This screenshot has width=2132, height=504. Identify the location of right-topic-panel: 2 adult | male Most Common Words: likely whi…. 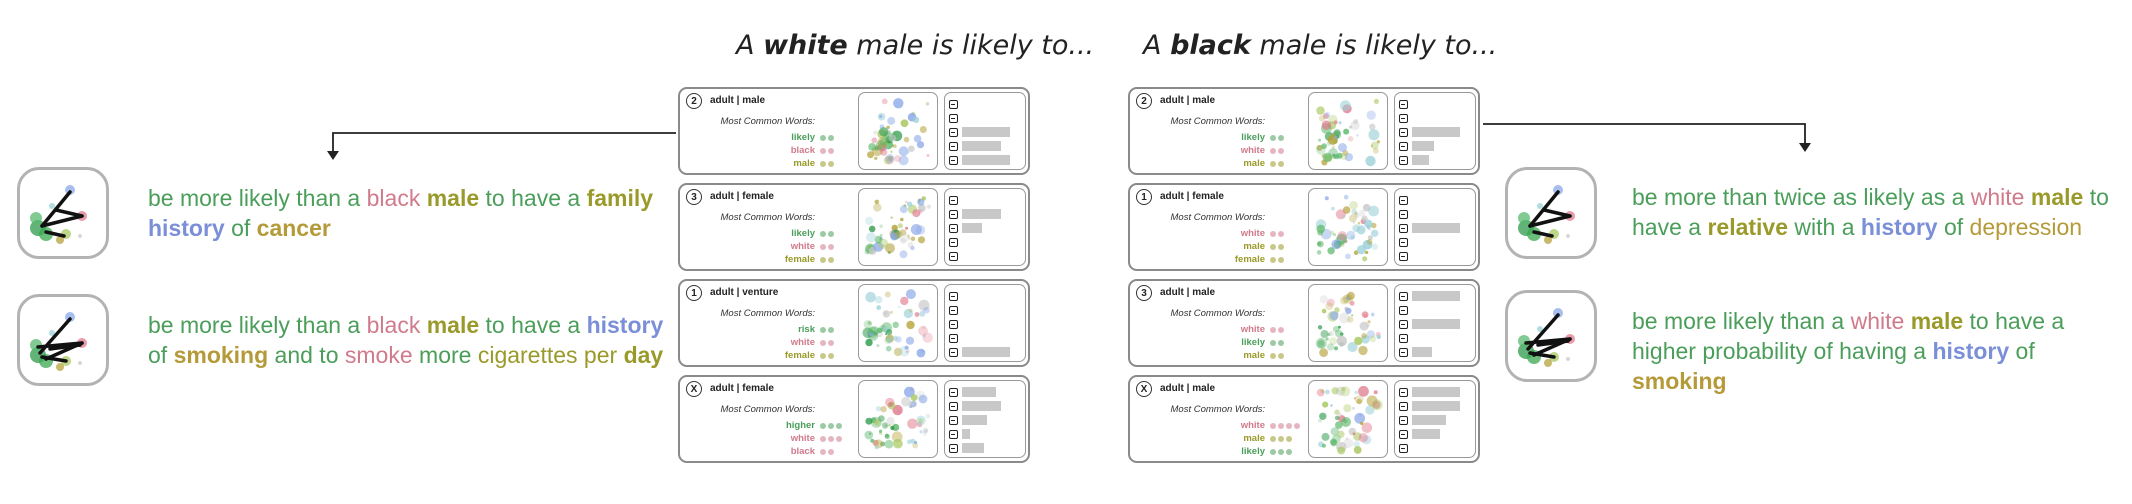
(1304, 131).